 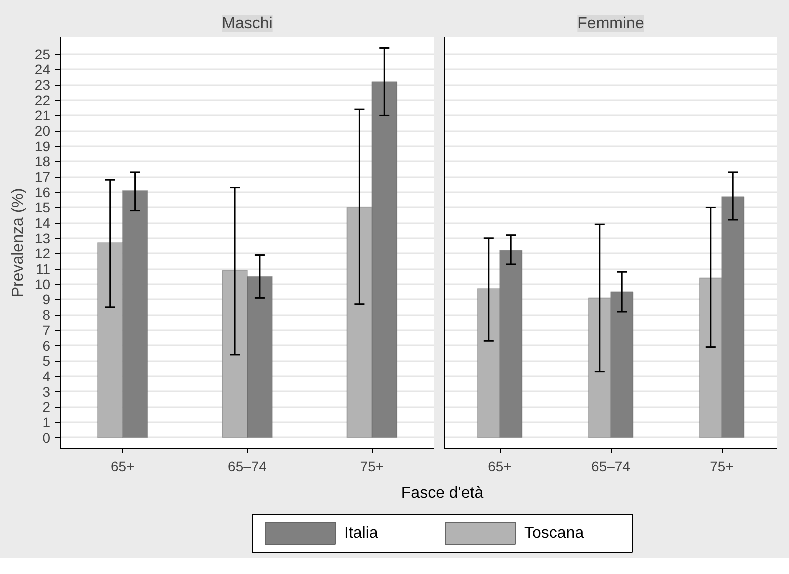 What do you see at coordinates (46, 300) in the screenshot?
I see `y-tick-label: 9` at bounding box center [46, 300].